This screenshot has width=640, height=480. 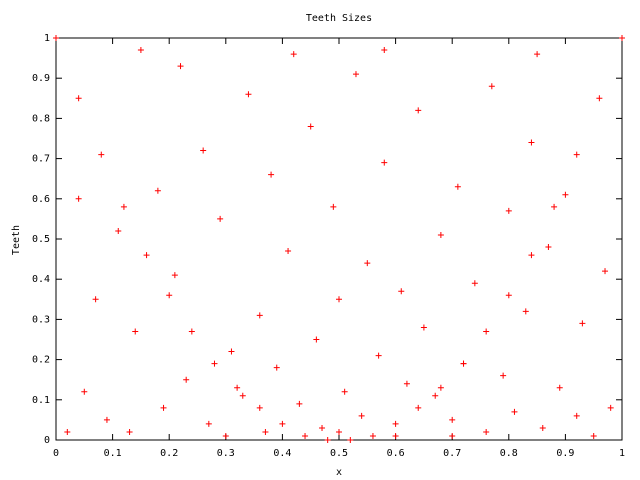 I want to click on y-tick-label: 0.7, so click(x=41, y=159).